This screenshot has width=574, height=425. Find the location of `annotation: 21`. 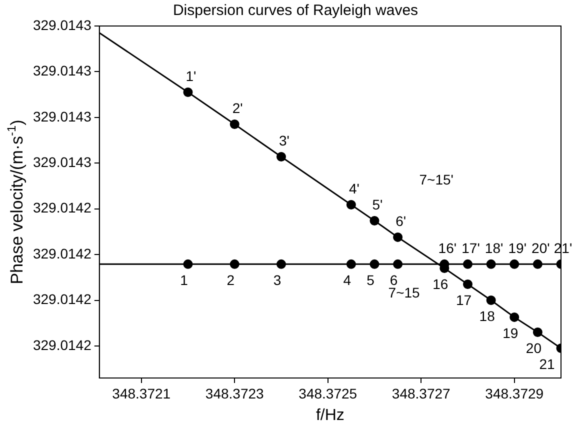

annotation: 21 is located at coordinates (547, 364).